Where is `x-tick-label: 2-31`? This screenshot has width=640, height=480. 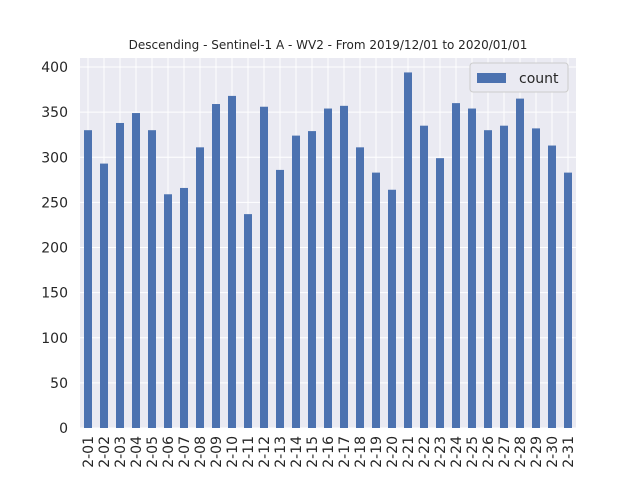 x-tick-label: 2-31 is located at coordinates (569, 452).